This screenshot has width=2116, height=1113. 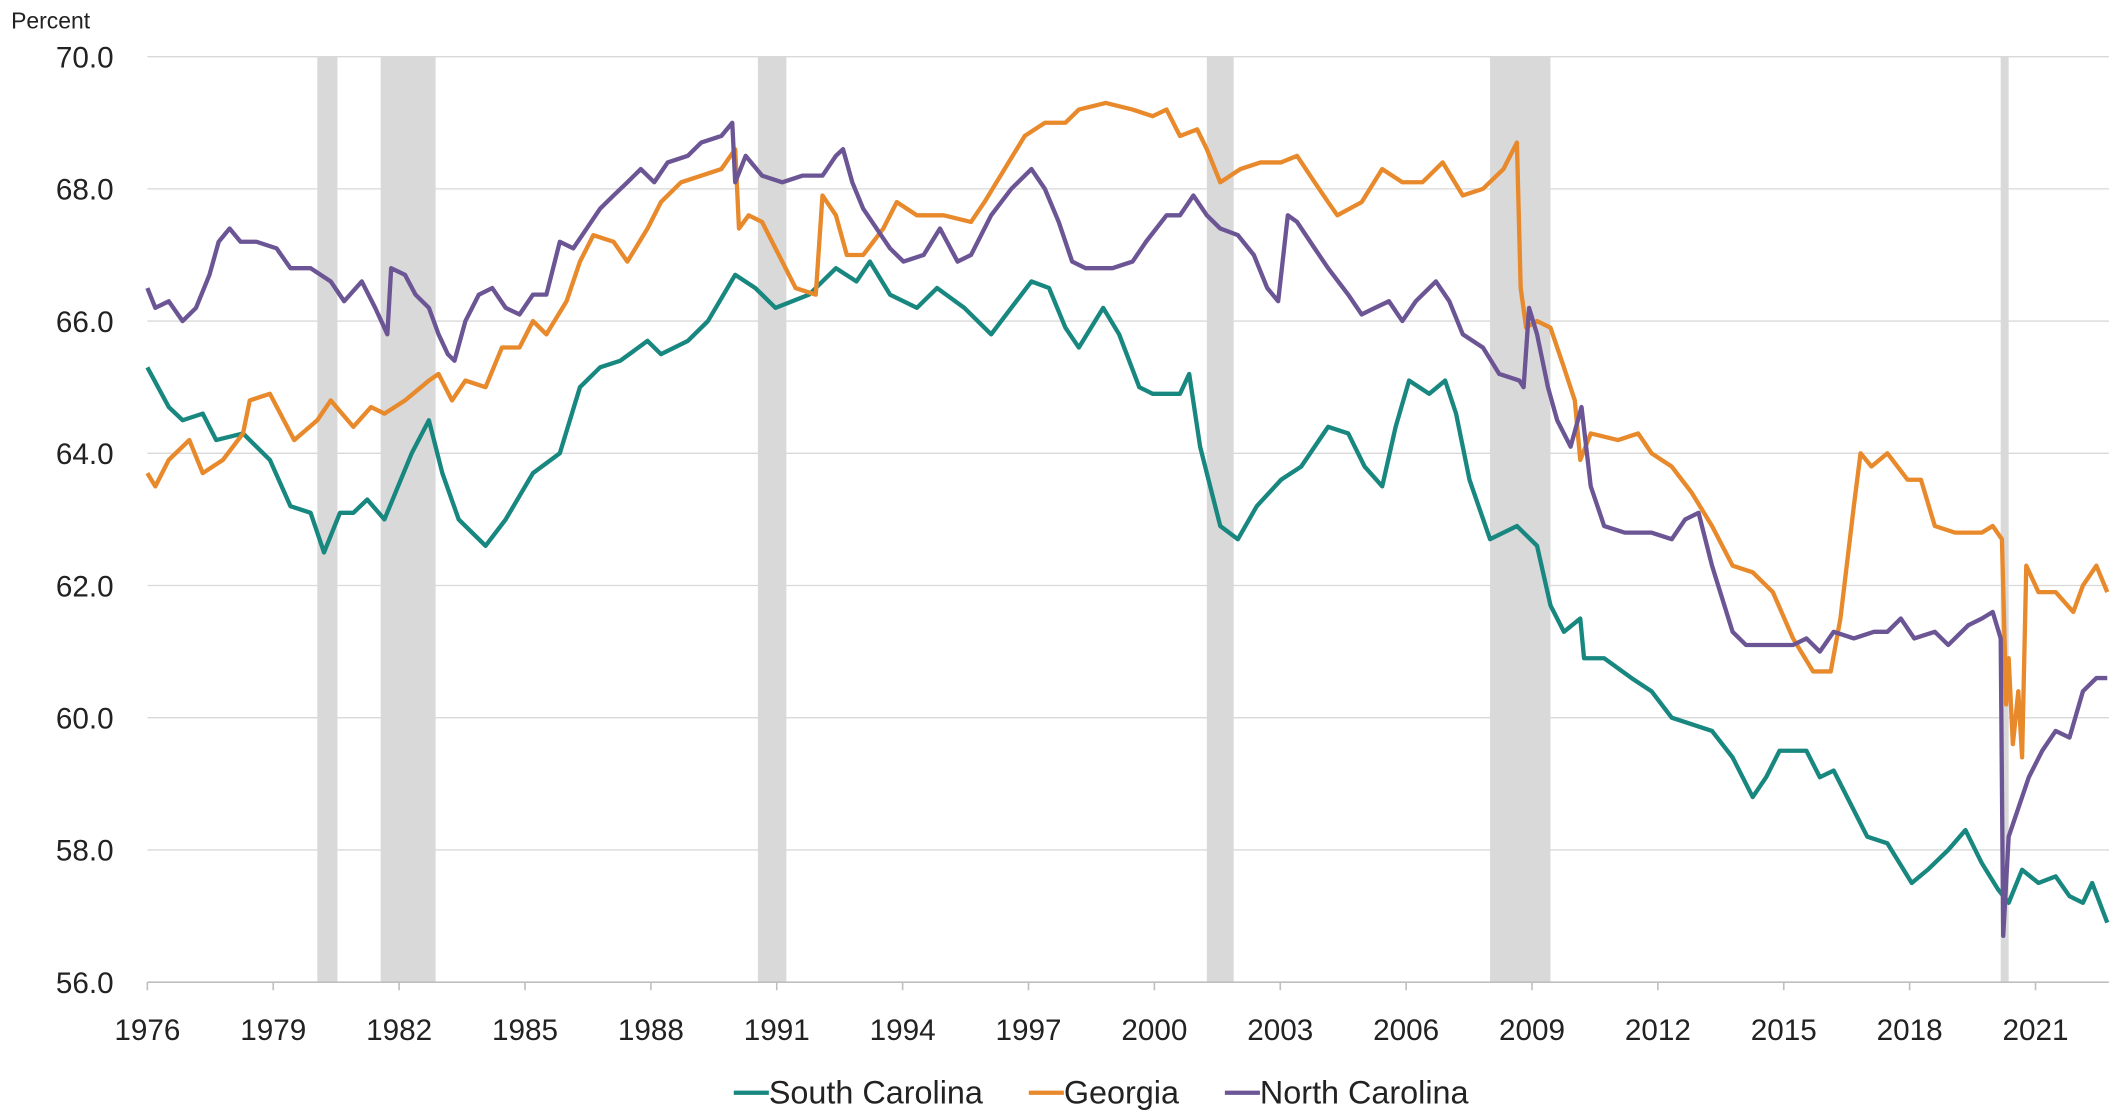 I want to click on legend: South Carolina Georgia North Carolina, so click(x=1101, y=1093).